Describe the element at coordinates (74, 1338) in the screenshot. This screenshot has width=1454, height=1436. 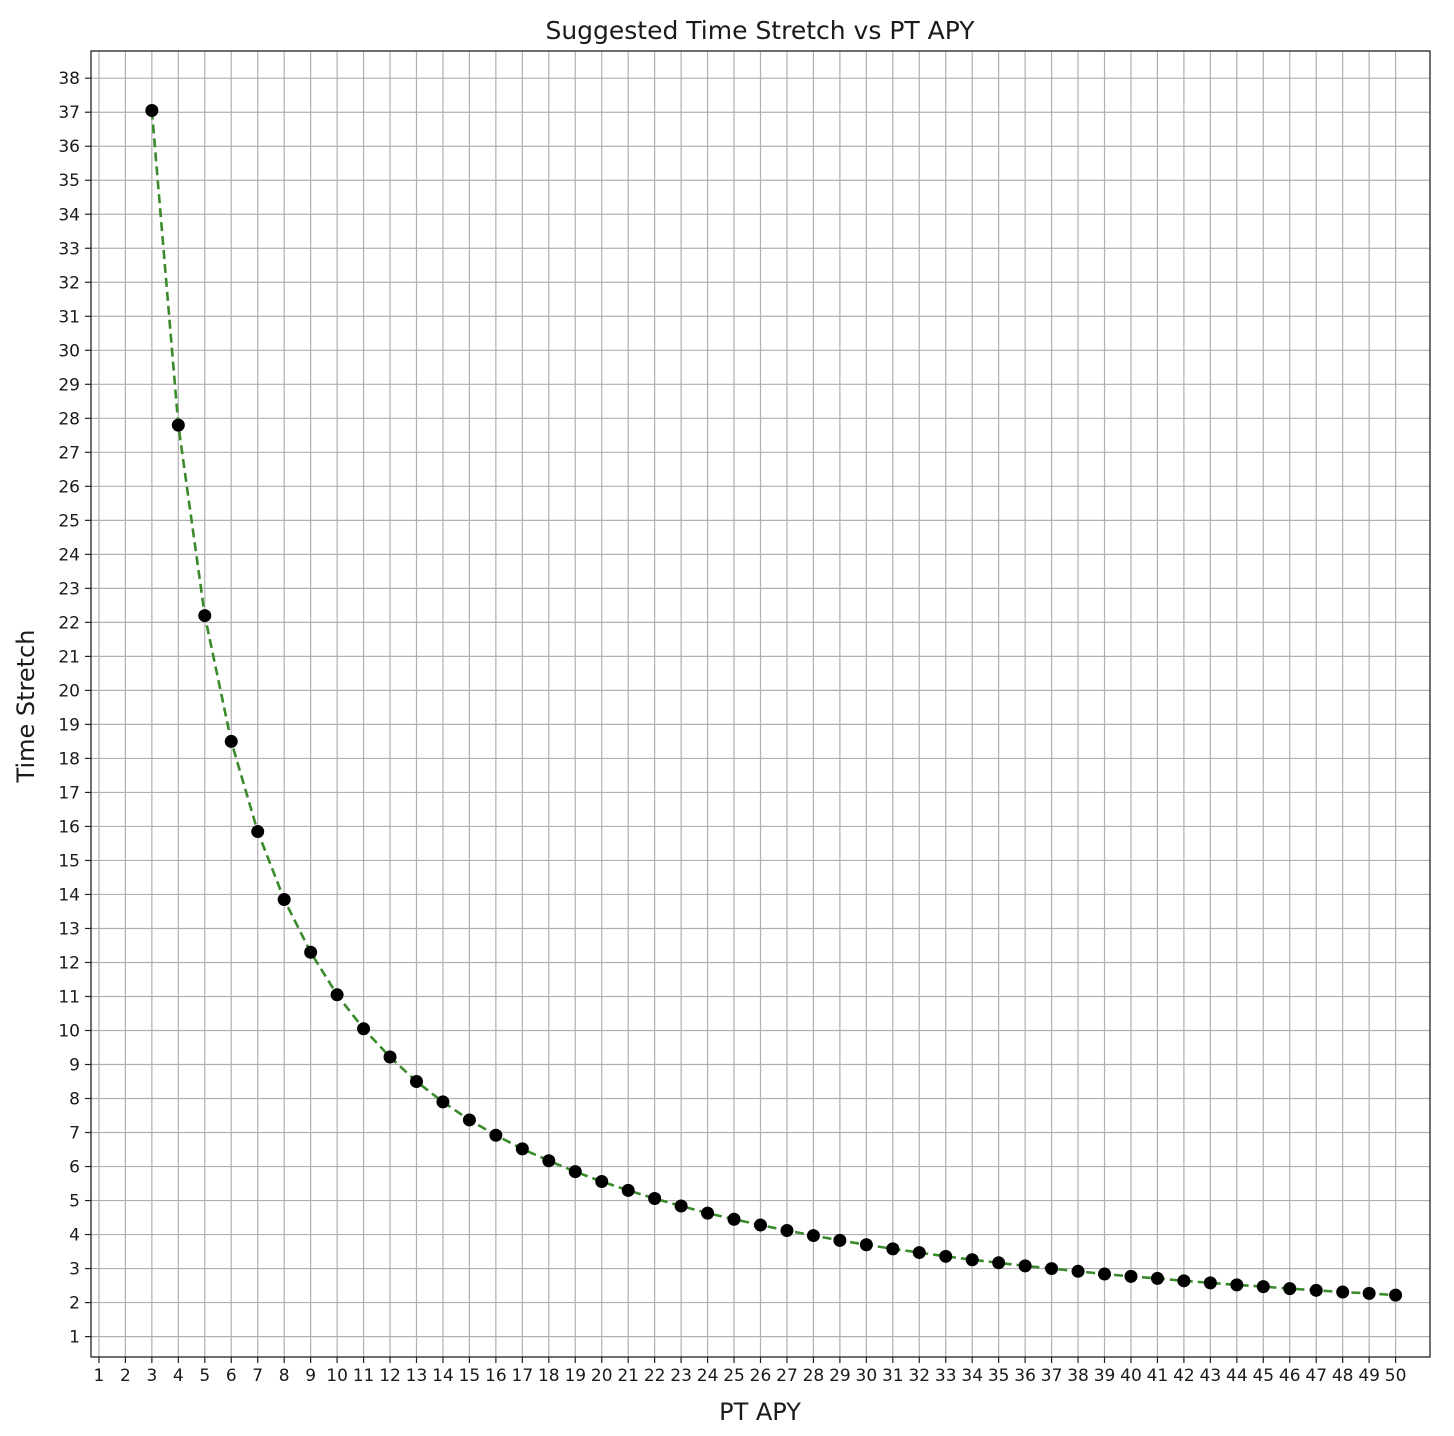
I see `y-tick-label: 1` at that location.